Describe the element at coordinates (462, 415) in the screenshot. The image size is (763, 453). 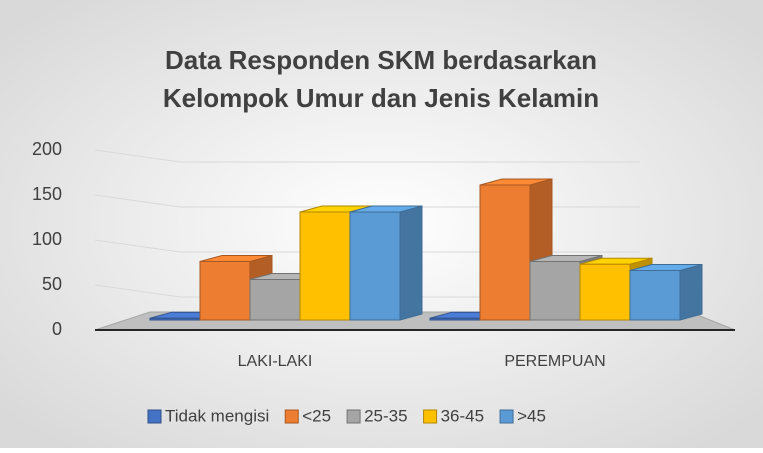
I see `legend-label: 36-45` at that location.